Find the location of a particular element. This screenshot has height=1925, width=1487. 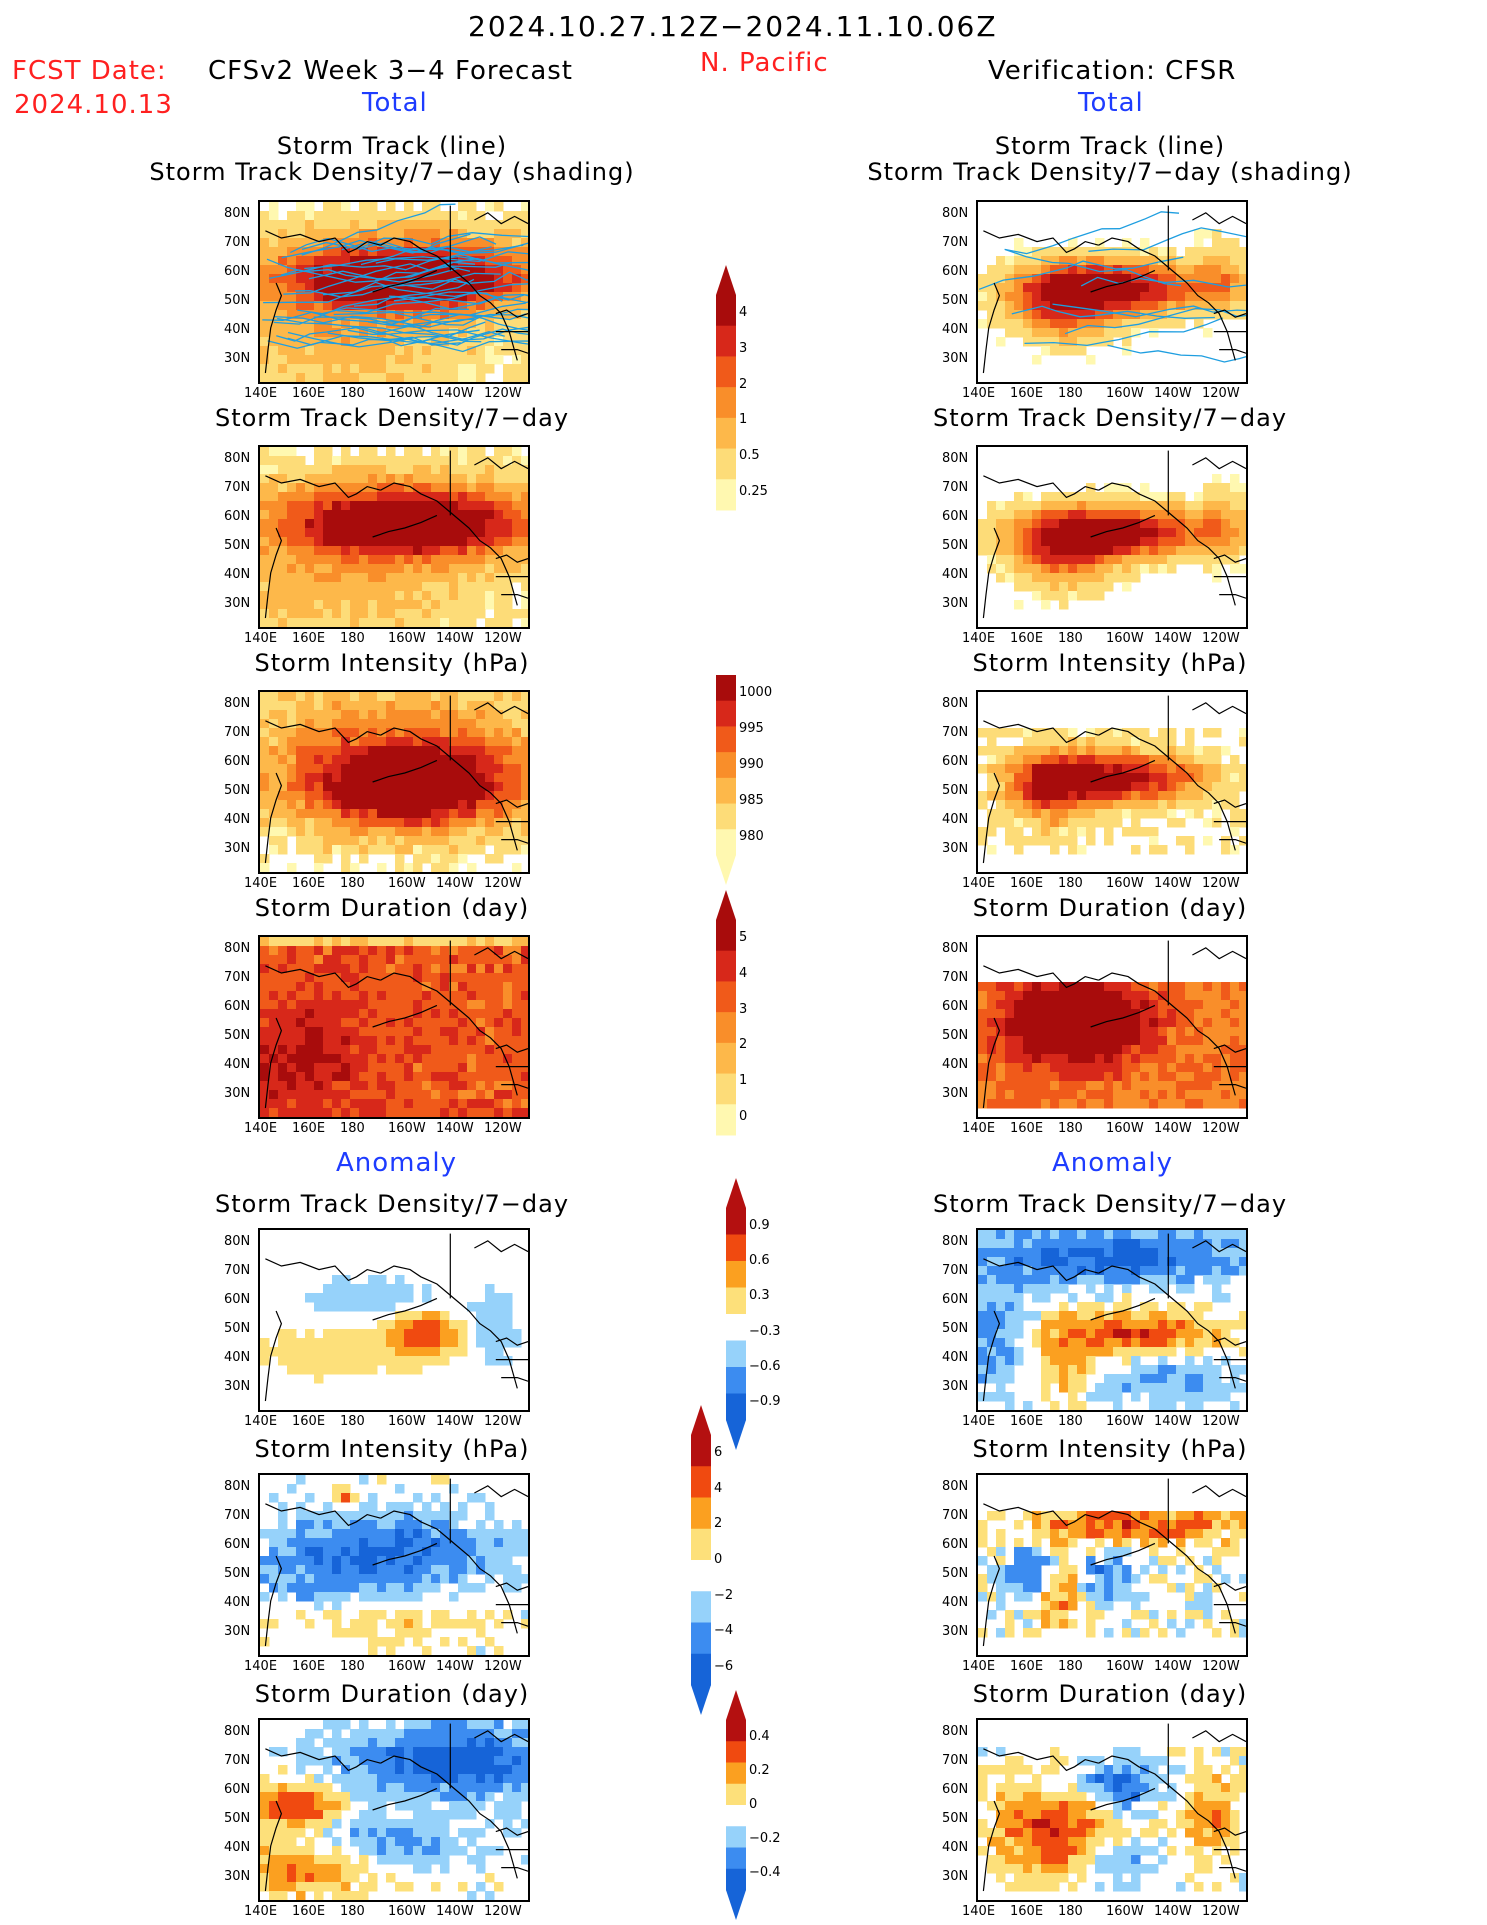

fc-intensity-lat-label: 60N is located at coordinates (237, 761).